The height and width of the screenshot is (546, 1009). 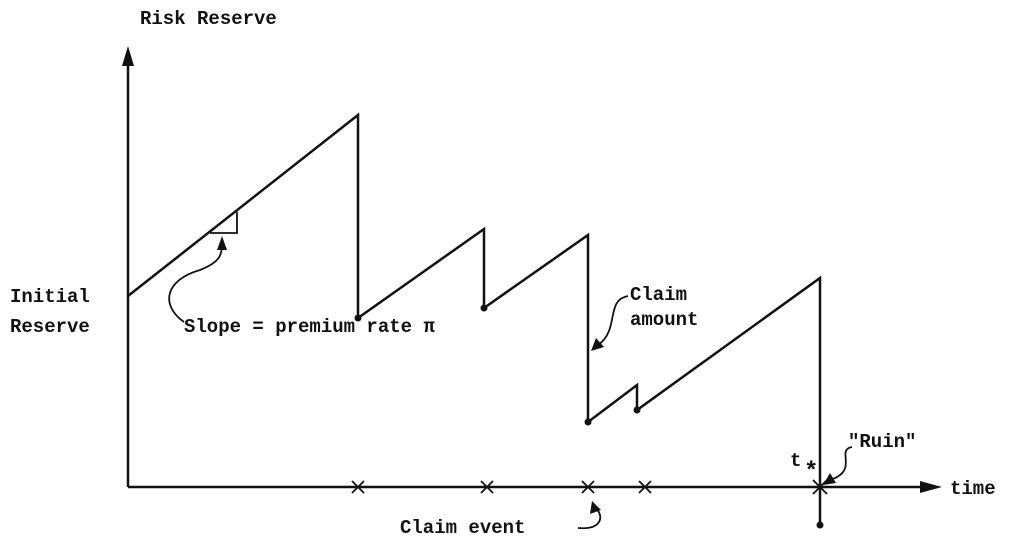 What do you see at coordinates (50, 327) in the screenshot?
I see `reserve-label: Reserve` at bounding box center [50, 327].